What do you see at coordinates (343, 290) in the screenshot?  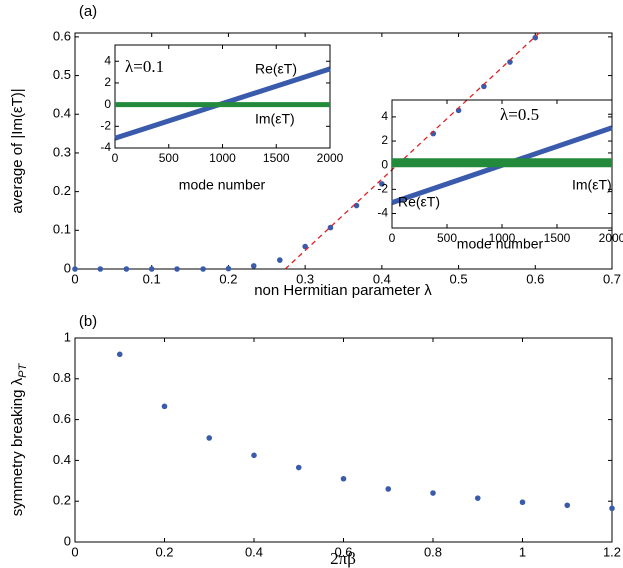 I see `x-axis-label: non Hermitian parameter λ` at bounding box center [343, 290].